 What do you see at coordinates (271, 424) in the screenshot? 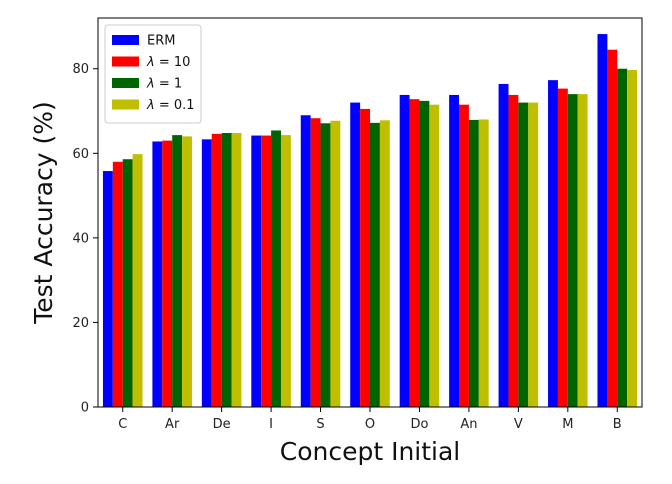
I see `x-tick-label: I` at bounding box center [271, 424].